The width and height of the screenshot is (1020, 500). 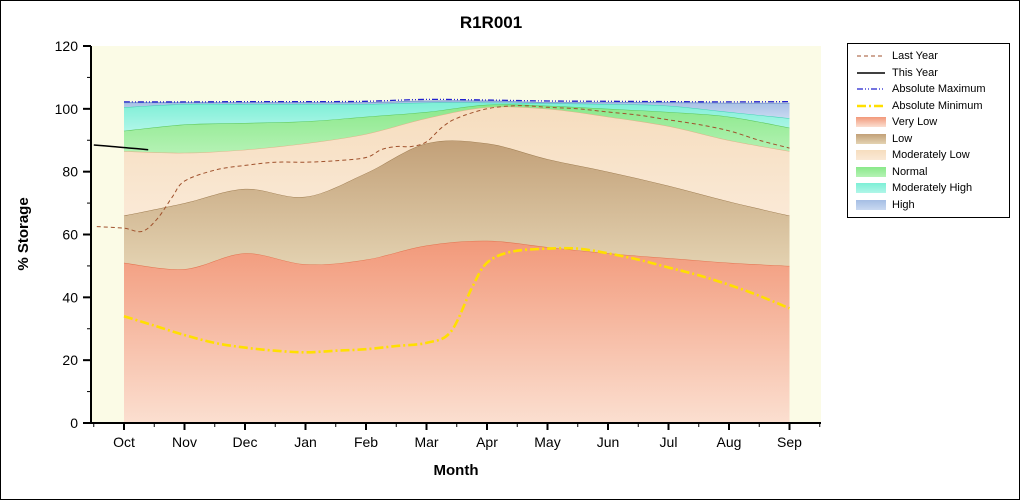 What do you see at coordinates (70, 235) in the screenshot?
I see `y-tick-label-60: 60` at bounding box center [70, 235].